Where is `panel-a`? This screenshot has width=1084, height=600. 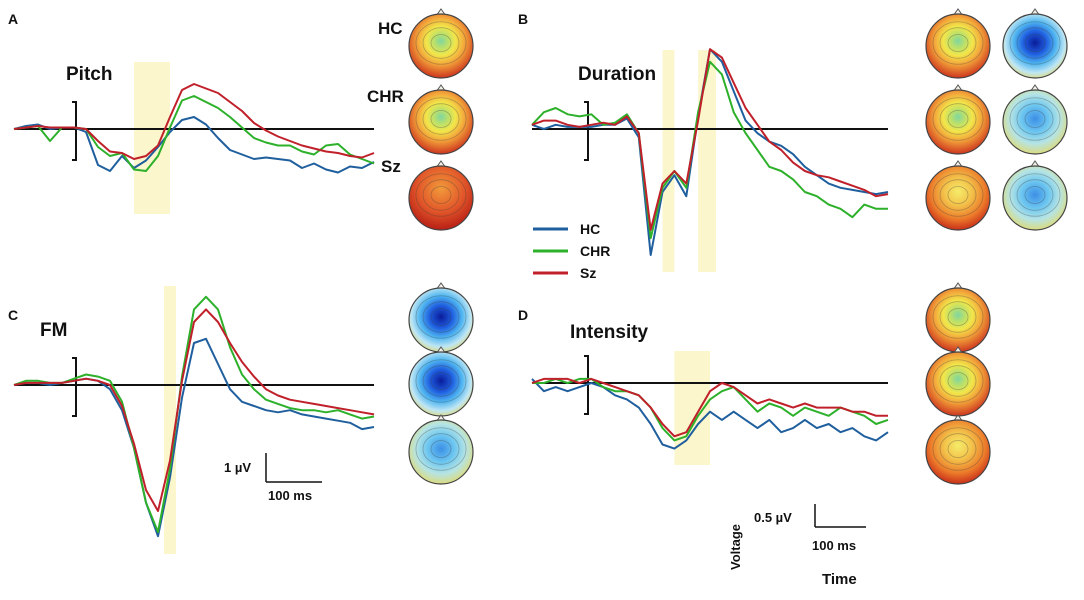
panel-a is located at coordinates (194, 138).